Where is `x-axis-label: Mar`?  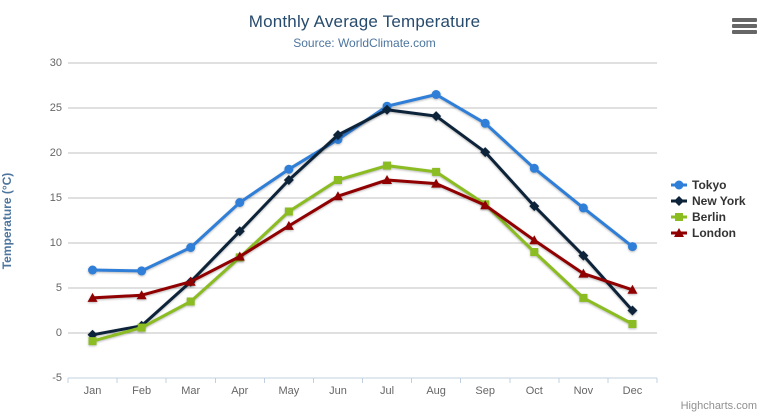 x-axis-label: Mar is located at coordinates (191, 391).